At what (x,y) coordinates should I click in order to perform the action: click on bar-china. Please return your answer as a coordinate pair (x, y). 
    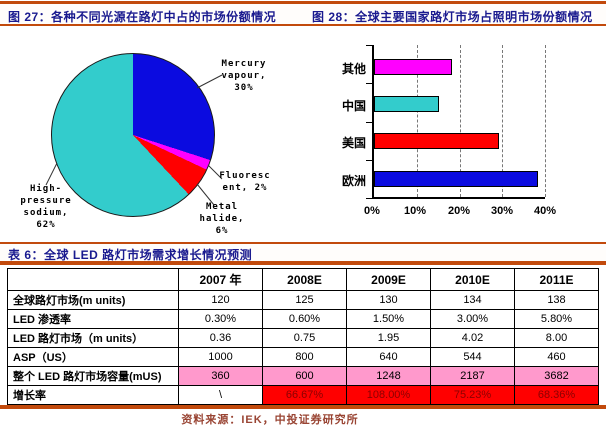
    Looking at the image, I should click on (406, 104).